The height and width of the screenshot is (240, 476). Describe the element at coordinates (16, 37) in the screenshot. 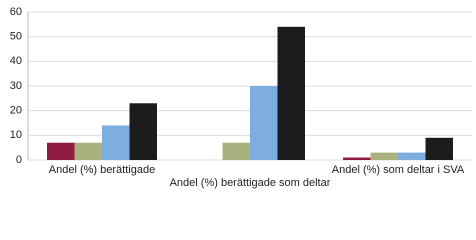

I see `y-tick-label: 50` at that location.